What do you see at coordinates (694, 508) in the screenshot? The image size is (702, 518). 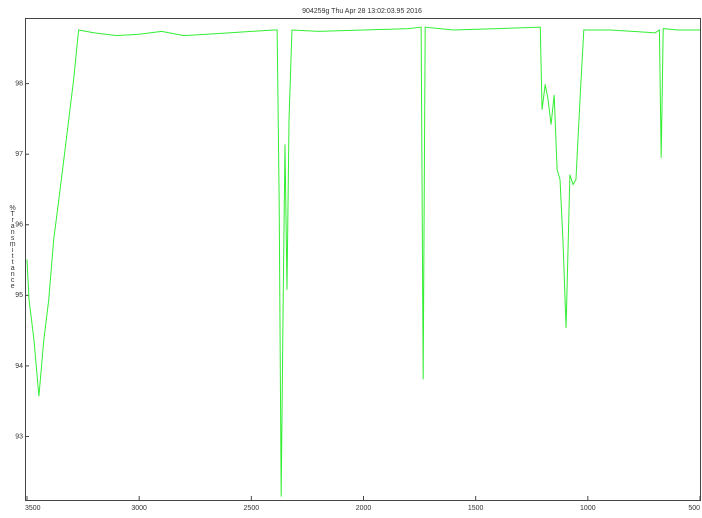 I see `x-tick-label: 500` at bounding box center [694, 508].